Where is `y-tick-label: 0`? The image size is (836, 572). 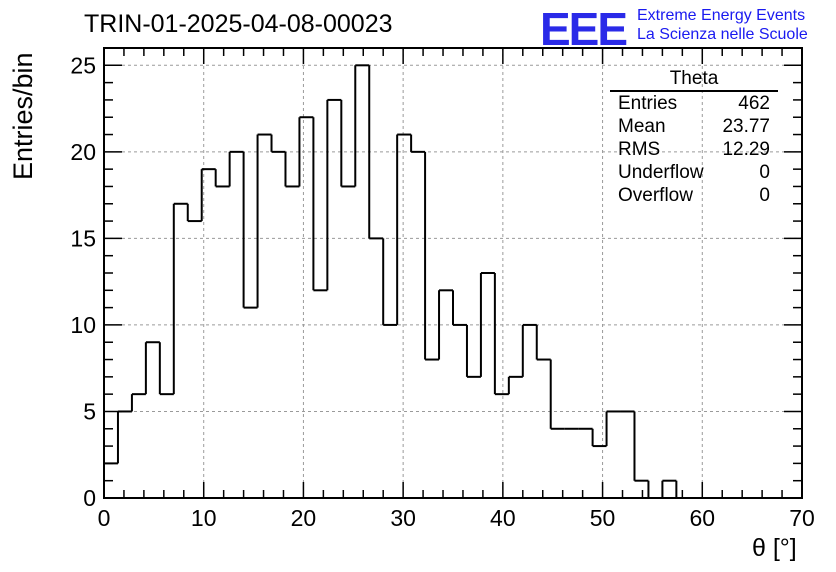 y-tick-label: 0 is located at coordinates (89, 498).